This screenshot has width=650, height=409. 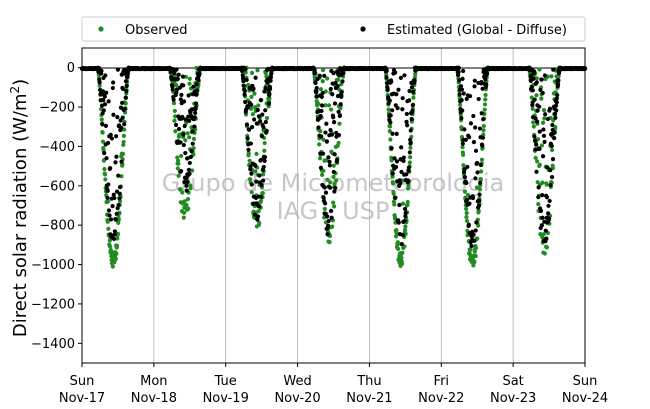 What do you see at coordinates (101, 29) in the screenshot?
I see `legend-marker-observed` at bounding box center [101, 29].